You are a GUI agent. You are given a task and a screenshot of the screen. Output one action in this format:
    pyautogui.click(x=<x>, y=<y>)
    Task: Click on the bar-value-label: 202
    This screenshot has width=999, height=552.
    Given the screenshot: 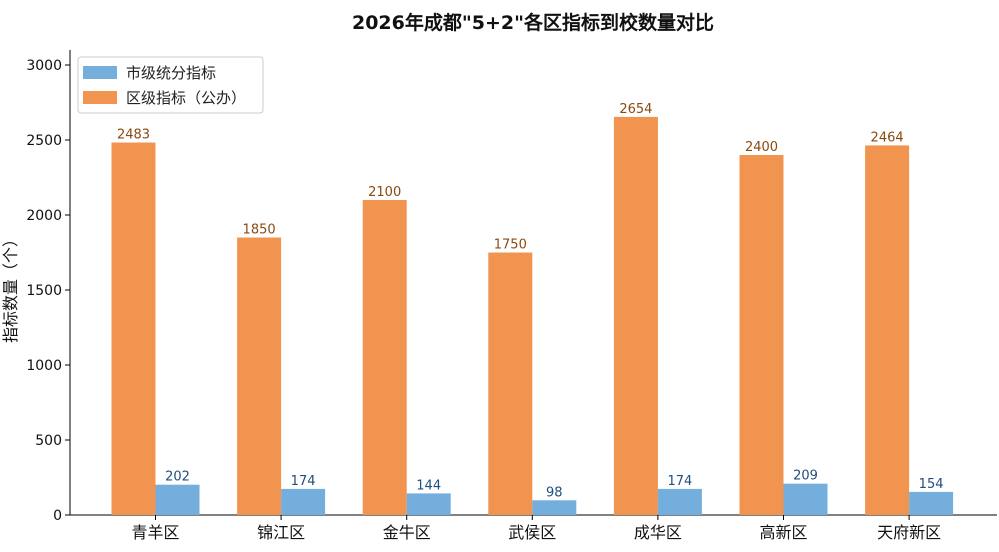 What is the action you would take?
    pyautogui.click(x=177, y=477)
    